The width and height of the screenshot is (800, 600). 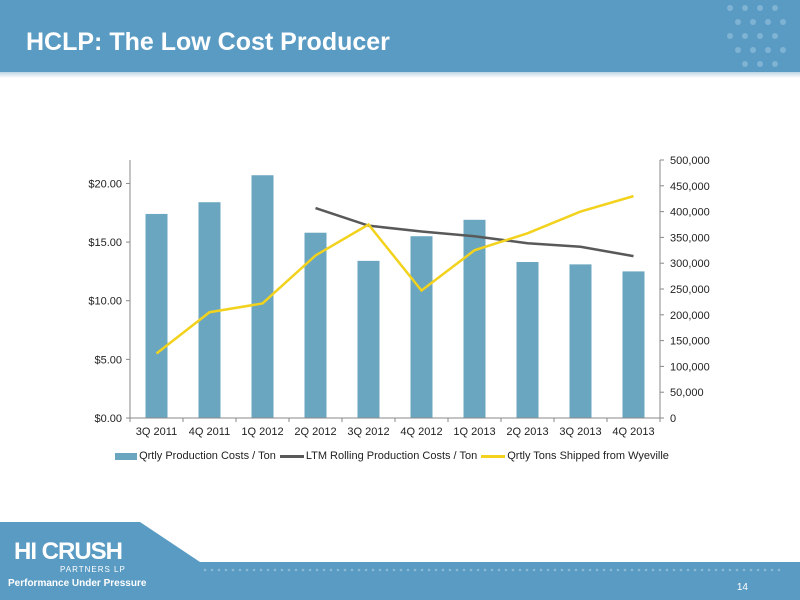 What do you see at coordinates (262, 432) in the screenshot?
I see `x-tick-label: 1Q 2012` at bounding box center [262, 432].